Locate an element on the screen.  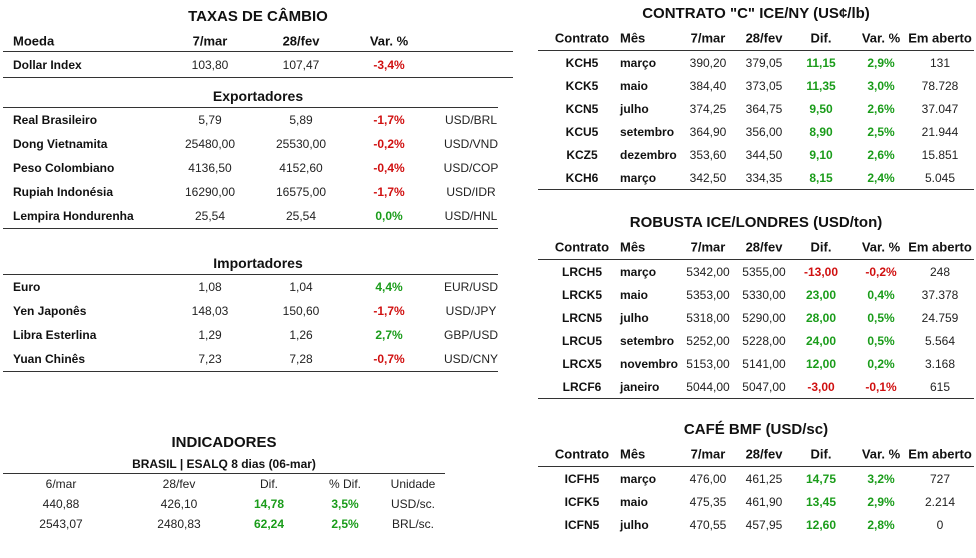
ind-pct: 2,5% is located at coordinates (345, 524).